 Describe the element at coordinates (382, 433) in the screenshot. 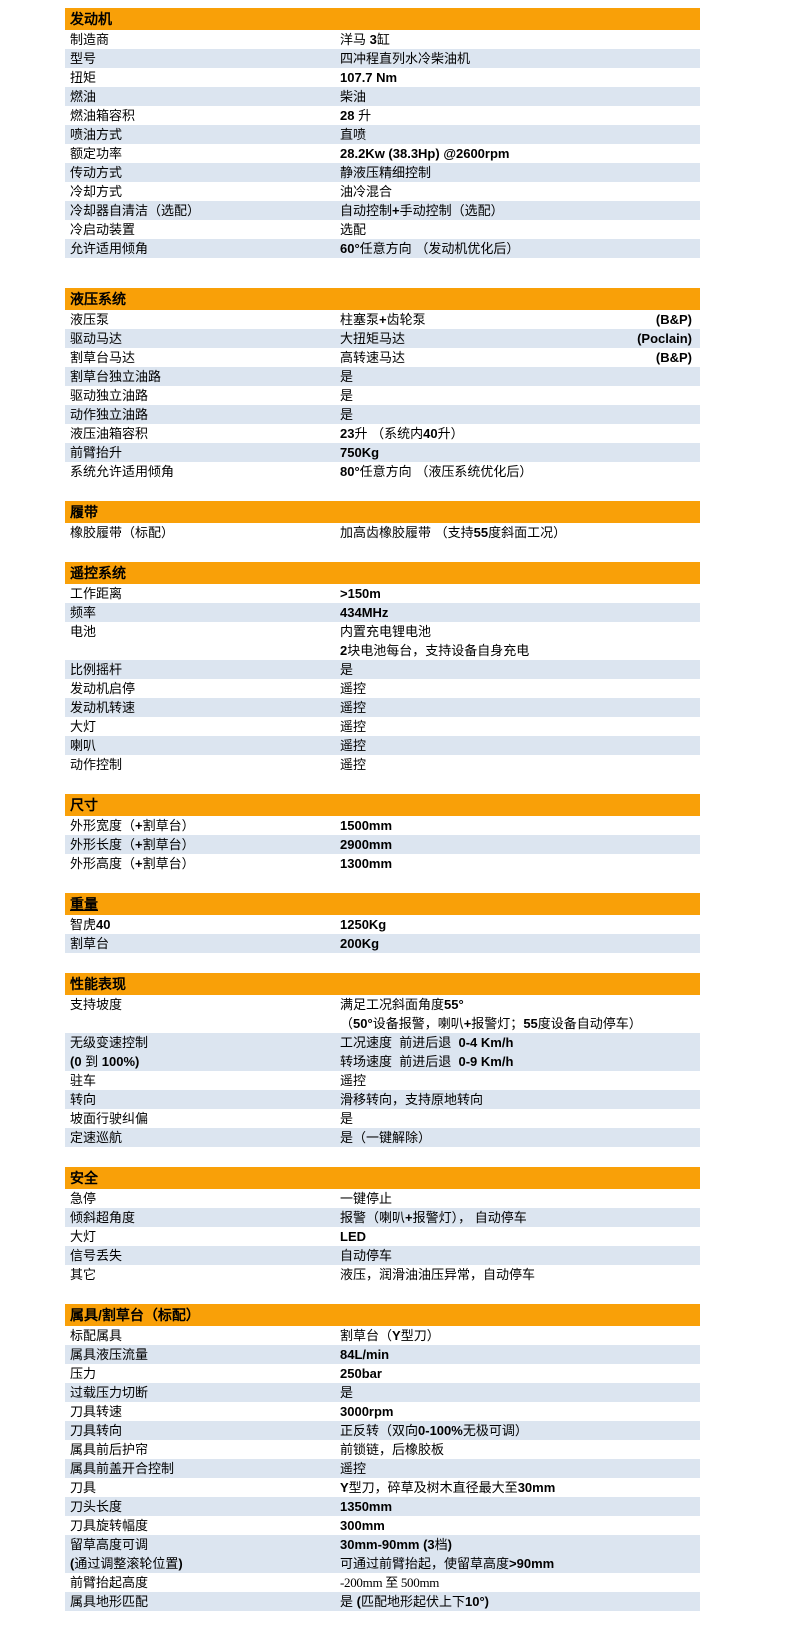

I see `spec-row: 液压油箱容积 23升 （系统内40升）` at that location.